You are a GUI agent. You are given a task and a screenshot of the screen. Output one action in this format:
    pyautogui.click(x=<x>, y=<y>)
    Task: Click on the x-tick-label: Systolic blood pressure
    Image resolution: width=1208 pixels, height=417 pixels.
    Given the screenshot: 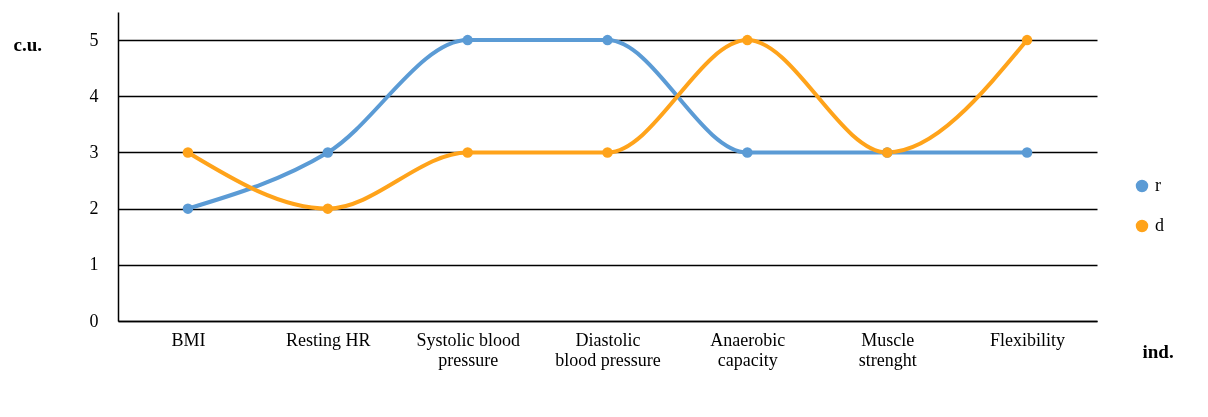 What is the action you would take?
    pyautogui.click(x=468, y=349)
    